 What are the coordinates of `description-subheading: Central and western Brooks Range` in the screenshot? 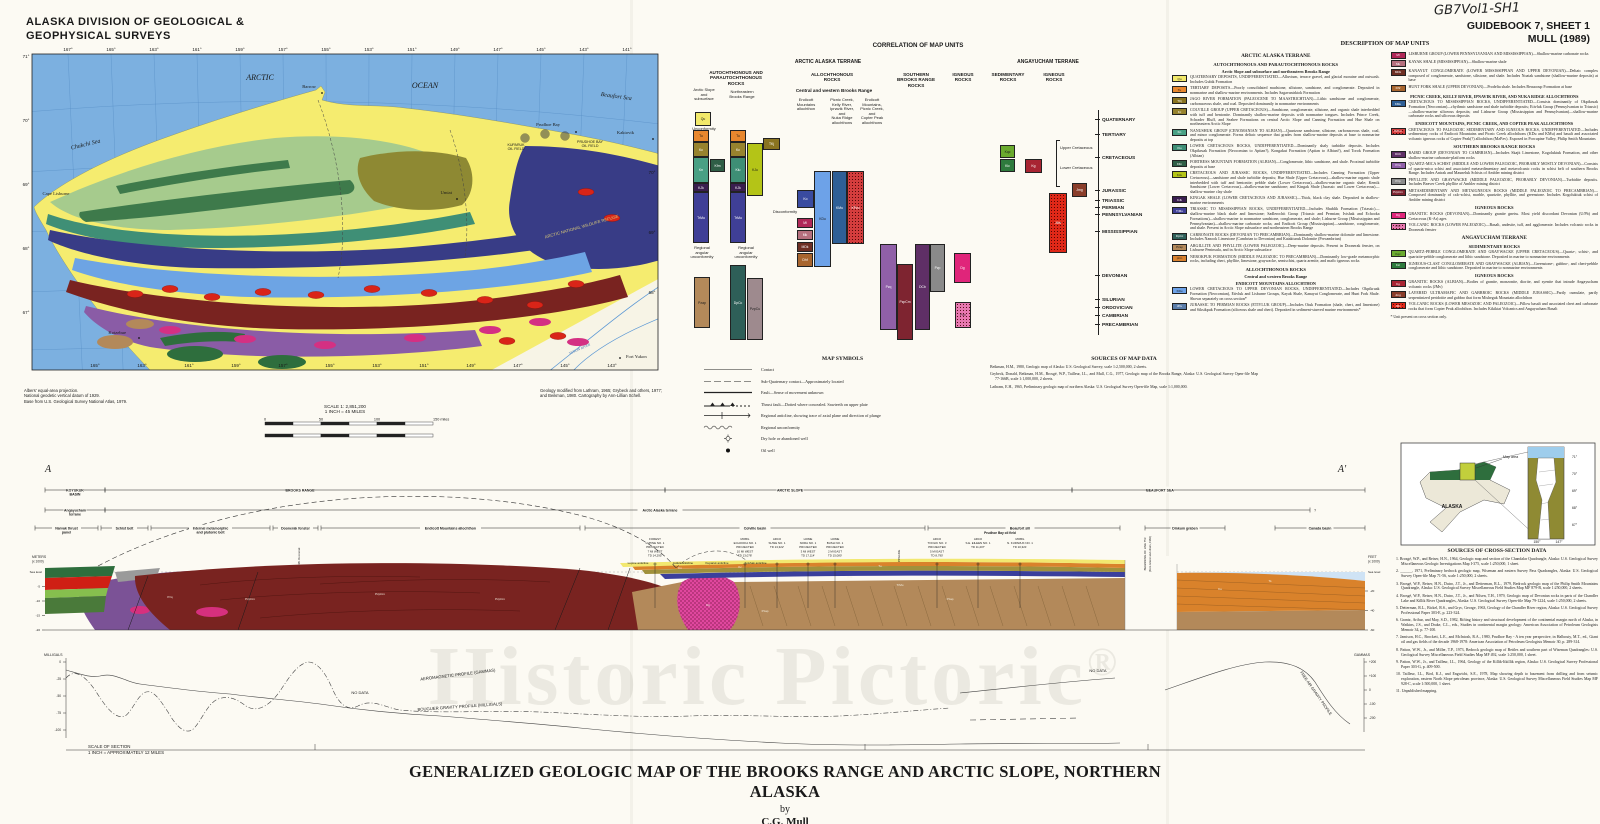 It's located at (1276, 276).